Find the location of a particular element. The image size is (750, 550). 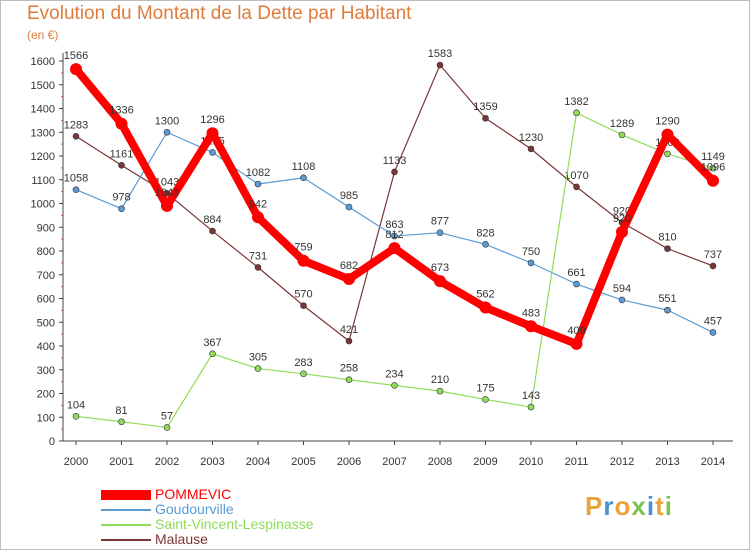

x-tick-label: 2010 is located at coordinates (531, 462).